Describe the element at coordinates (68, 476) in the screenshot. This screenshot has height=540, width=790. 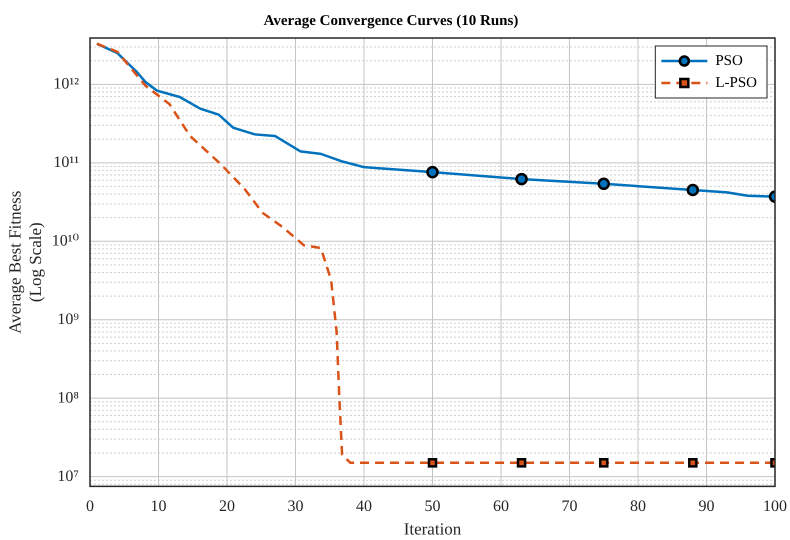
I see `y-tick-label: 10⁷` at that location.